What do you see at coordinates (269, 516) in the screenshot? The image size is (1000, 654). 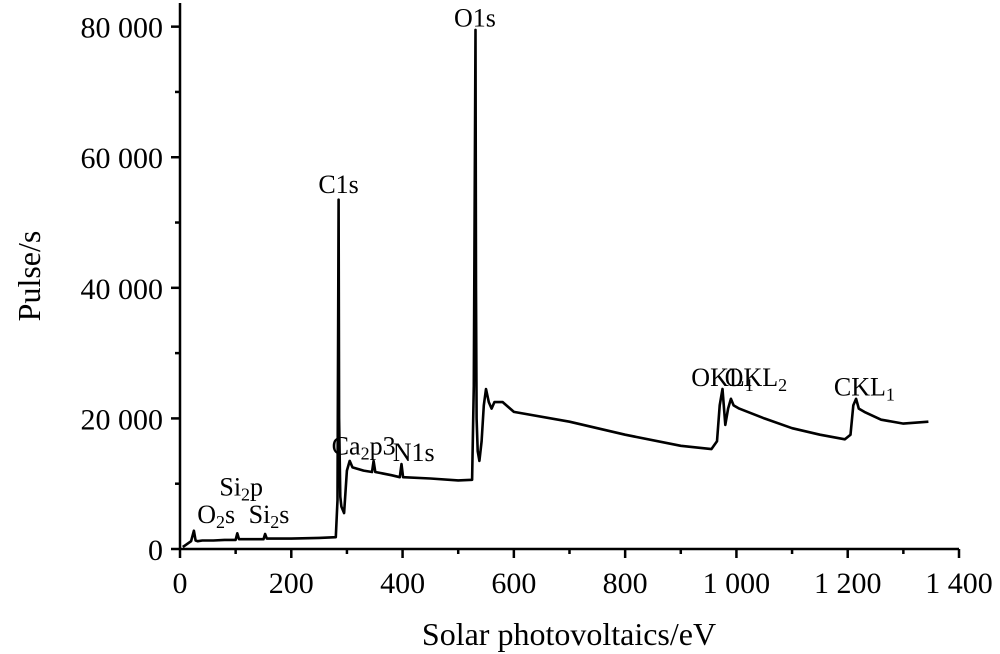 I see `peak-label: Si2s` at bounding box center [269, 516].